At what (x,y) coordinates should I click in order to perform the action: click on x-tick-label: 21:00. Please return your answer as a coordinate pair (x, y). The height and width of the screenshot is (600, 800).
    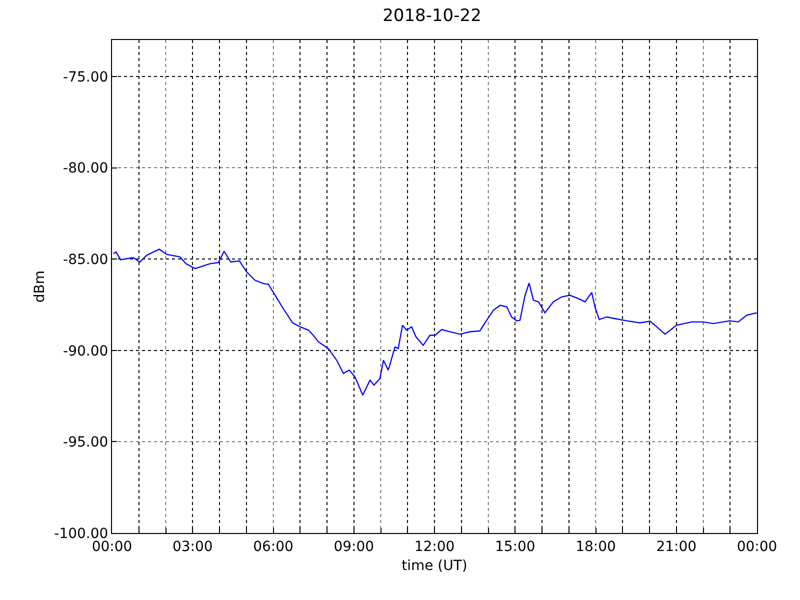
    Looking at the image, I should click on (676, 546).